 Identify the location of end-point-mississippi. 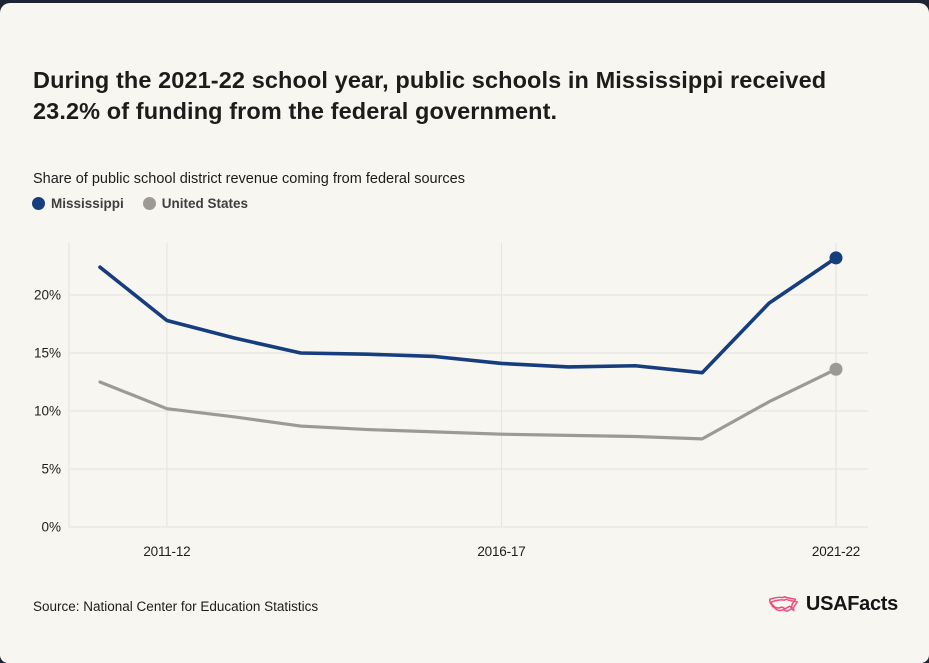
(836, 258).